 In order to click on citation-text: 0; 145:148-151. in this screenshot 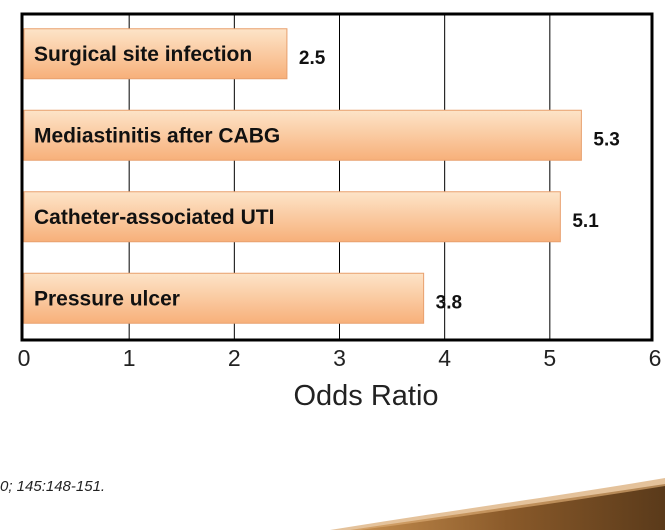, I will do `click(52, 486)`.